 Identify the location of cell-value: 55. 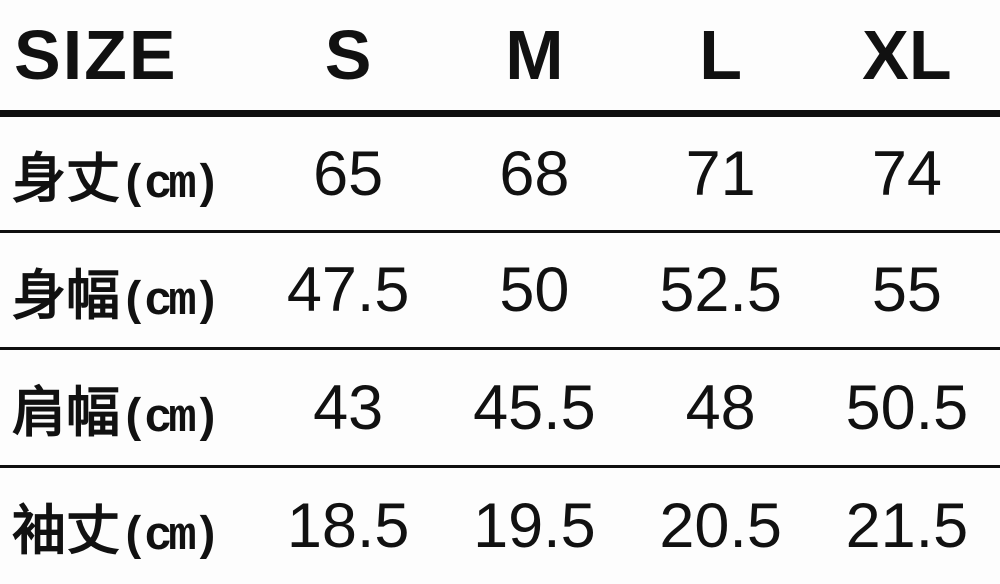
(906, 291).